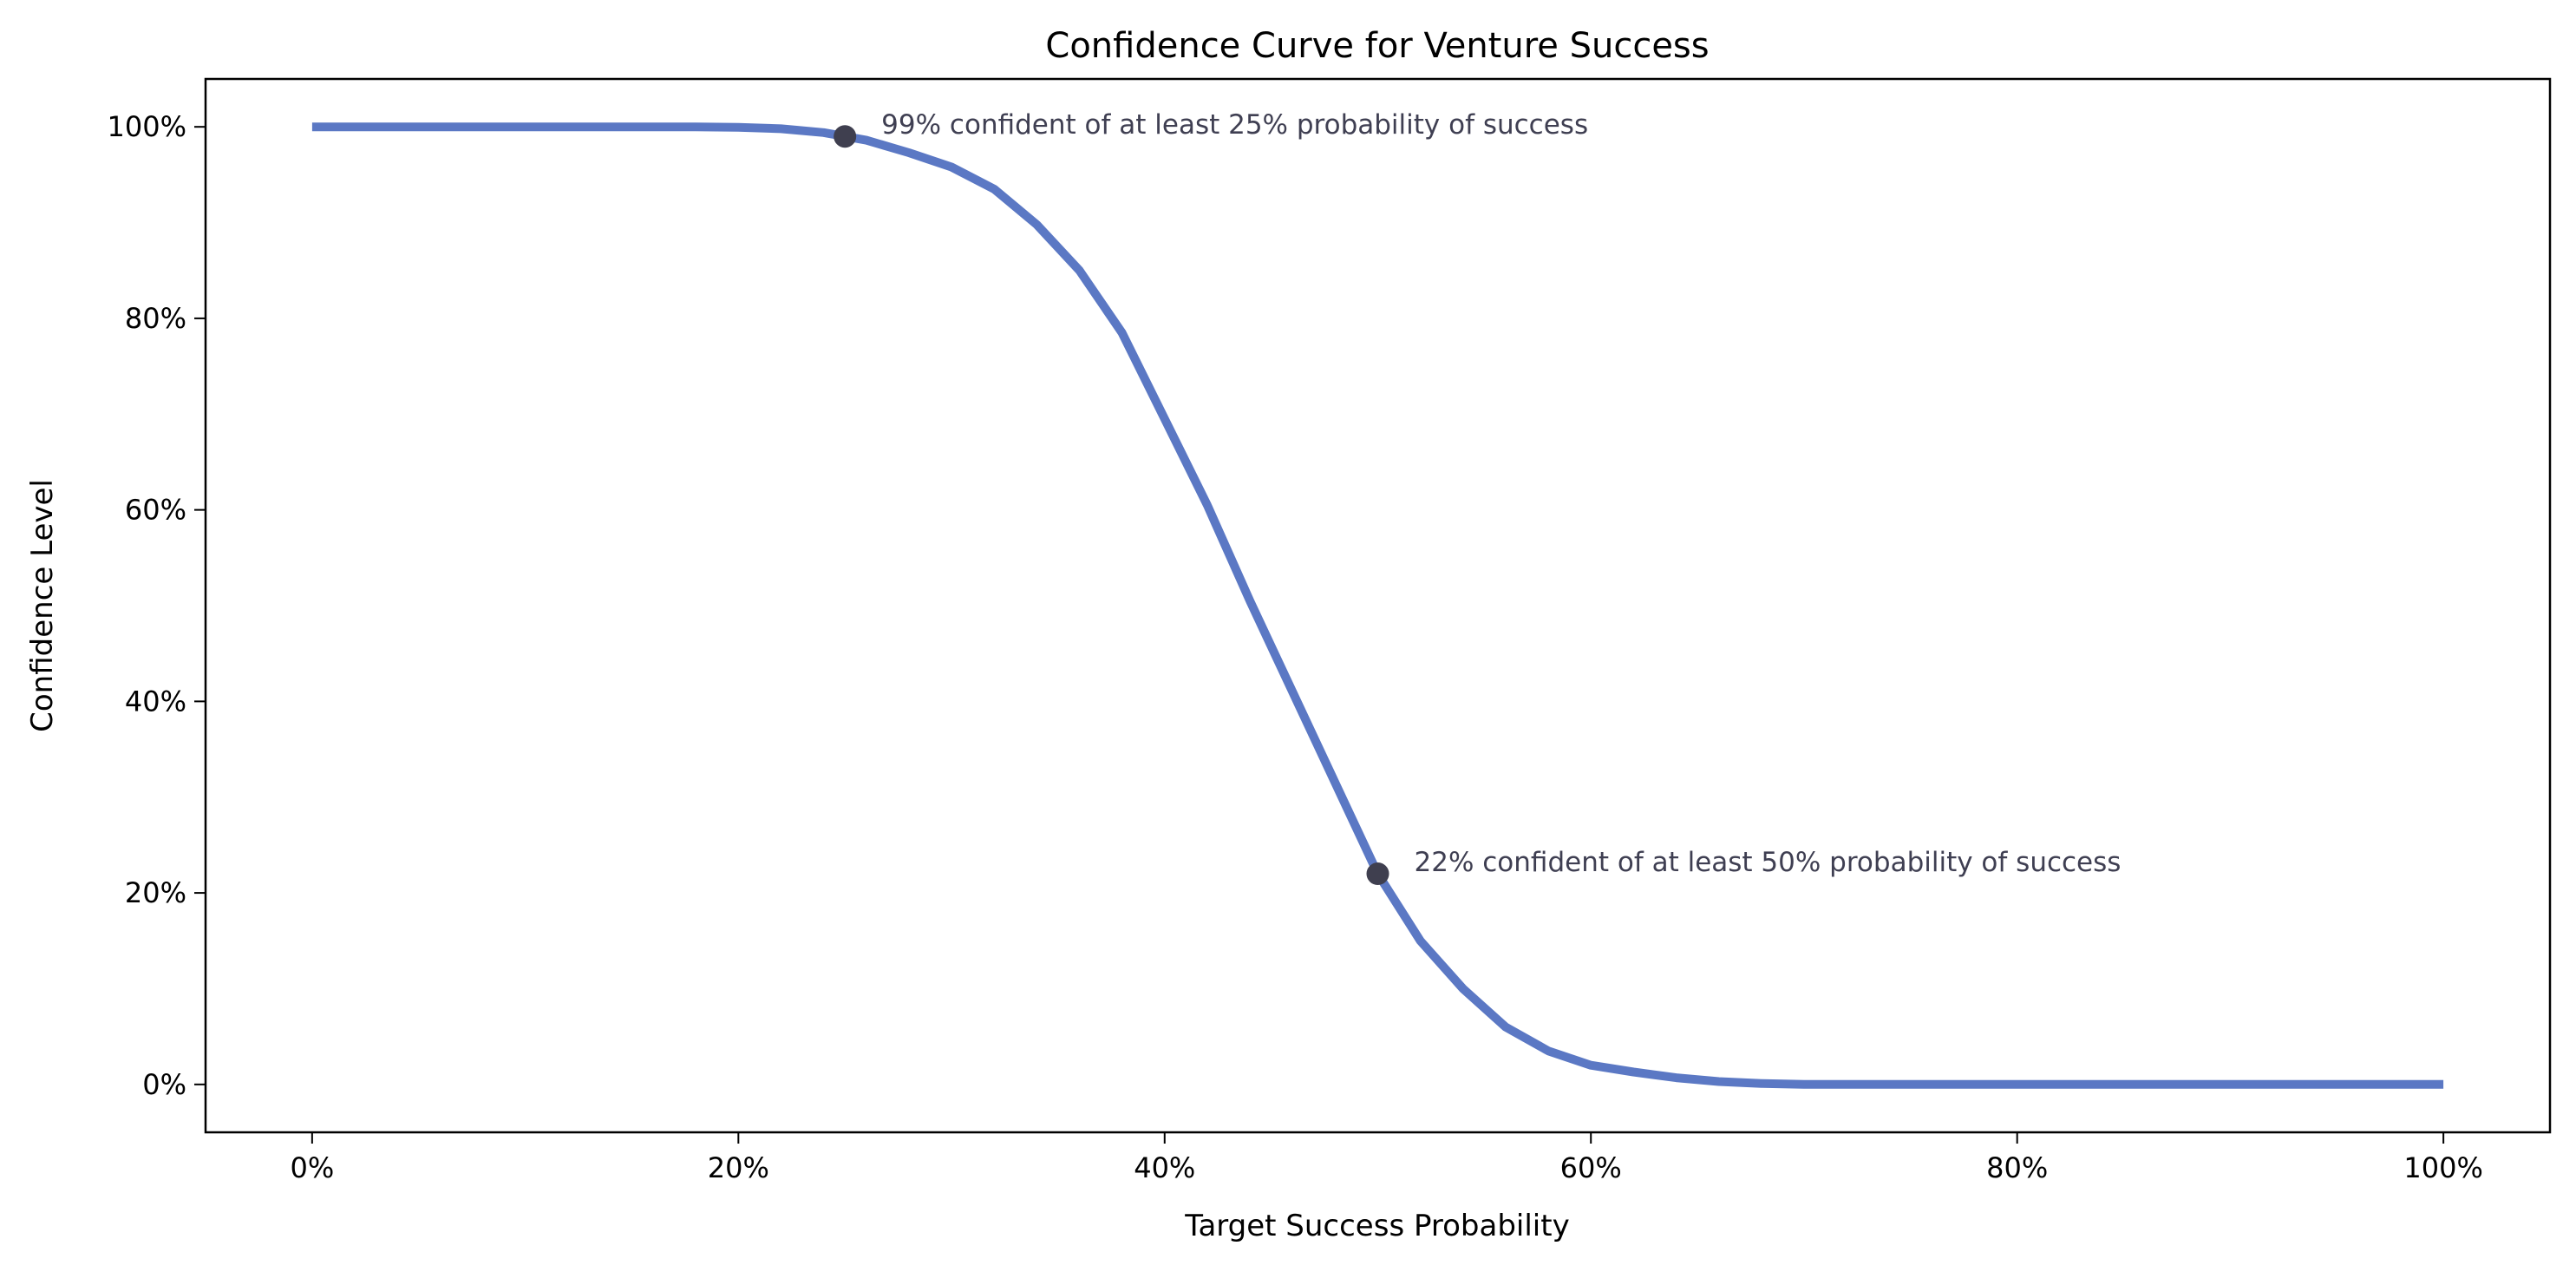 The width and height of the screenshot is (2576, 1272). Describe the element at coordinates (1377, 46) in the screenshot. I see `chart-title: Confidence Curve for Venture Success` at that location.